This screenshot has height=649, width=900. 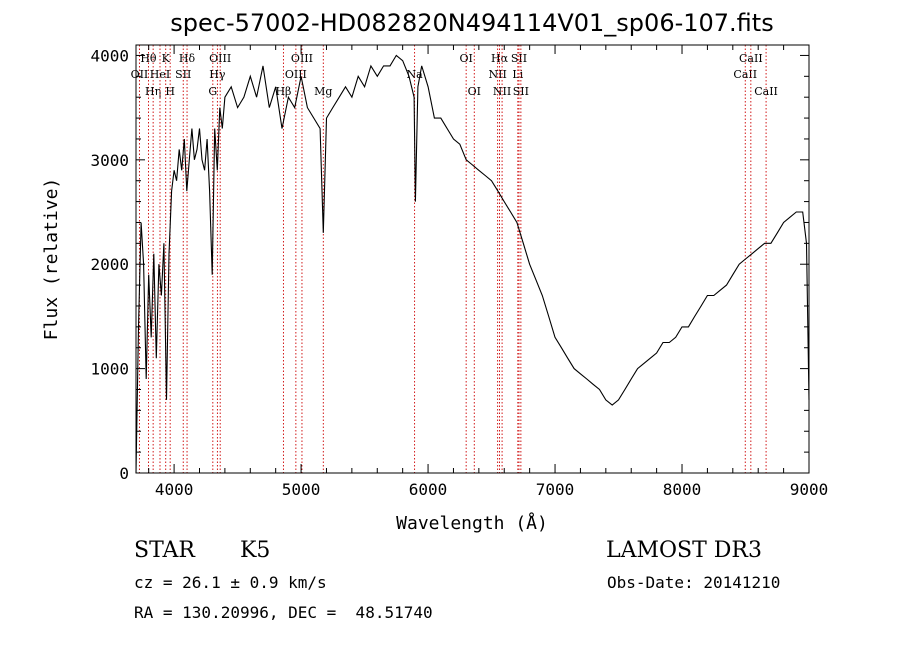 I want to click on y-tick-label: 1000, so click(x=109, y=369).